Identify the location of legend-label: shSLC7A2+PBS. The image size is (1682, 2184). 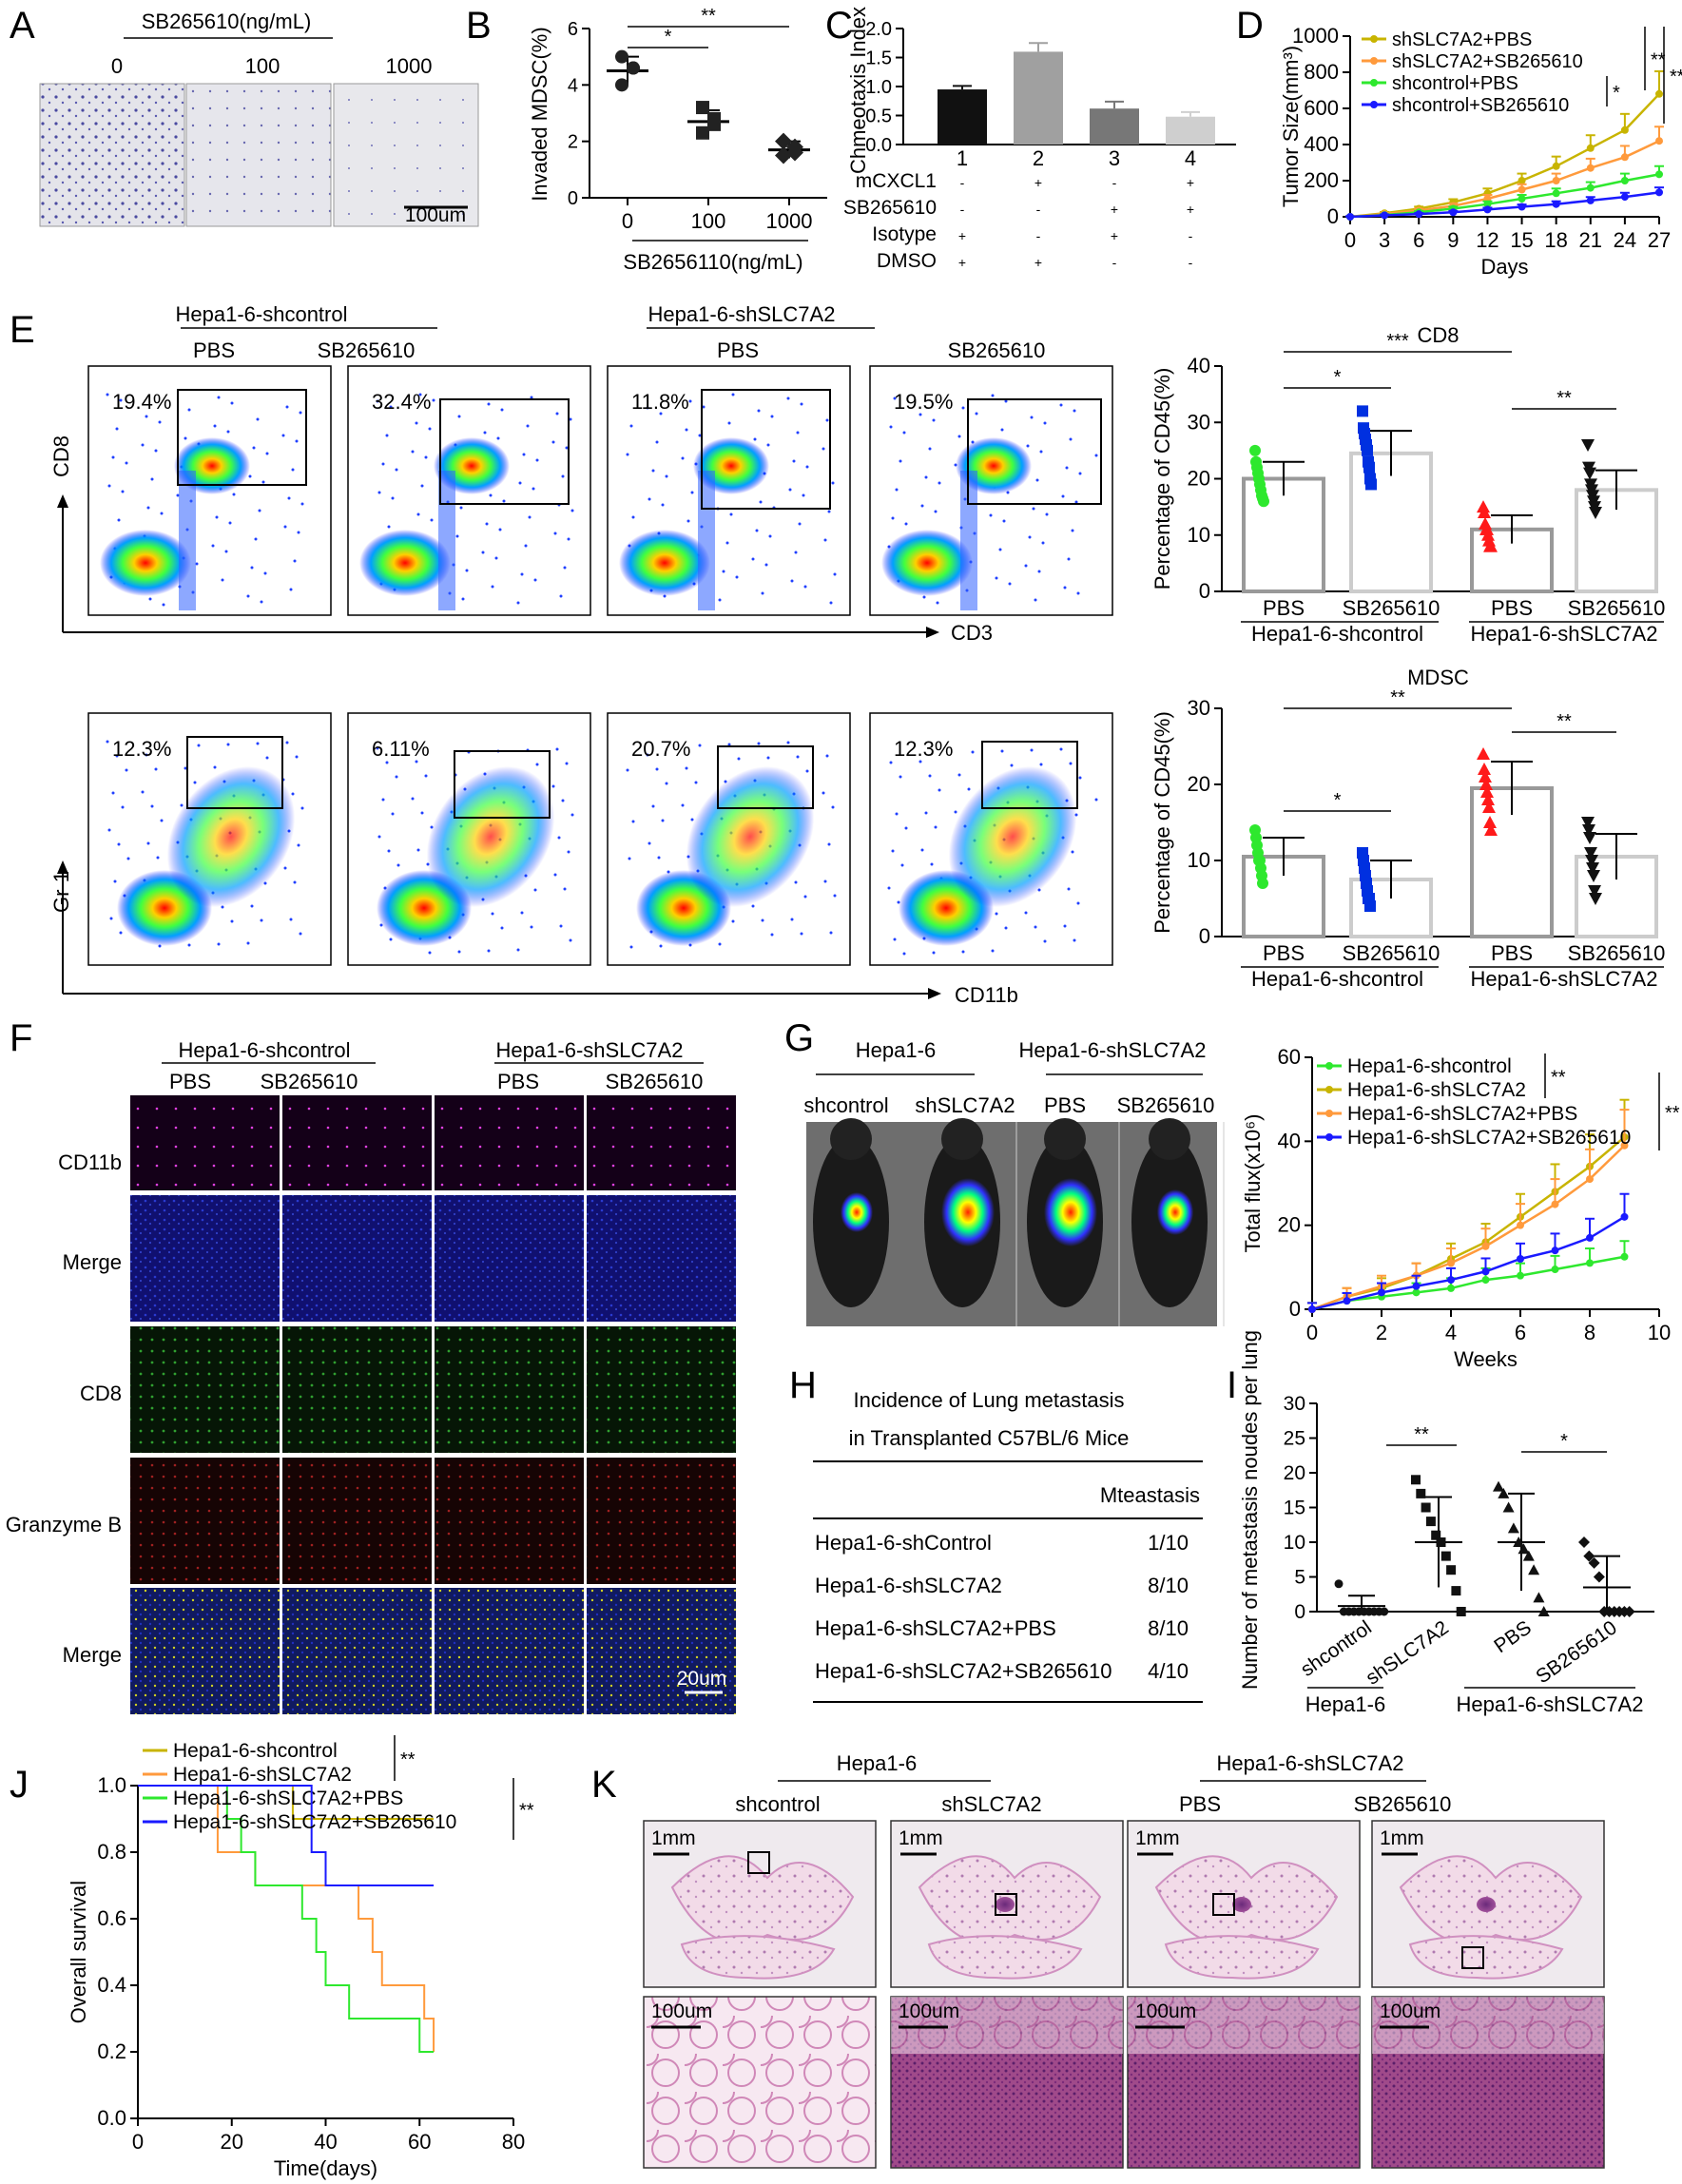
(1462, 39).